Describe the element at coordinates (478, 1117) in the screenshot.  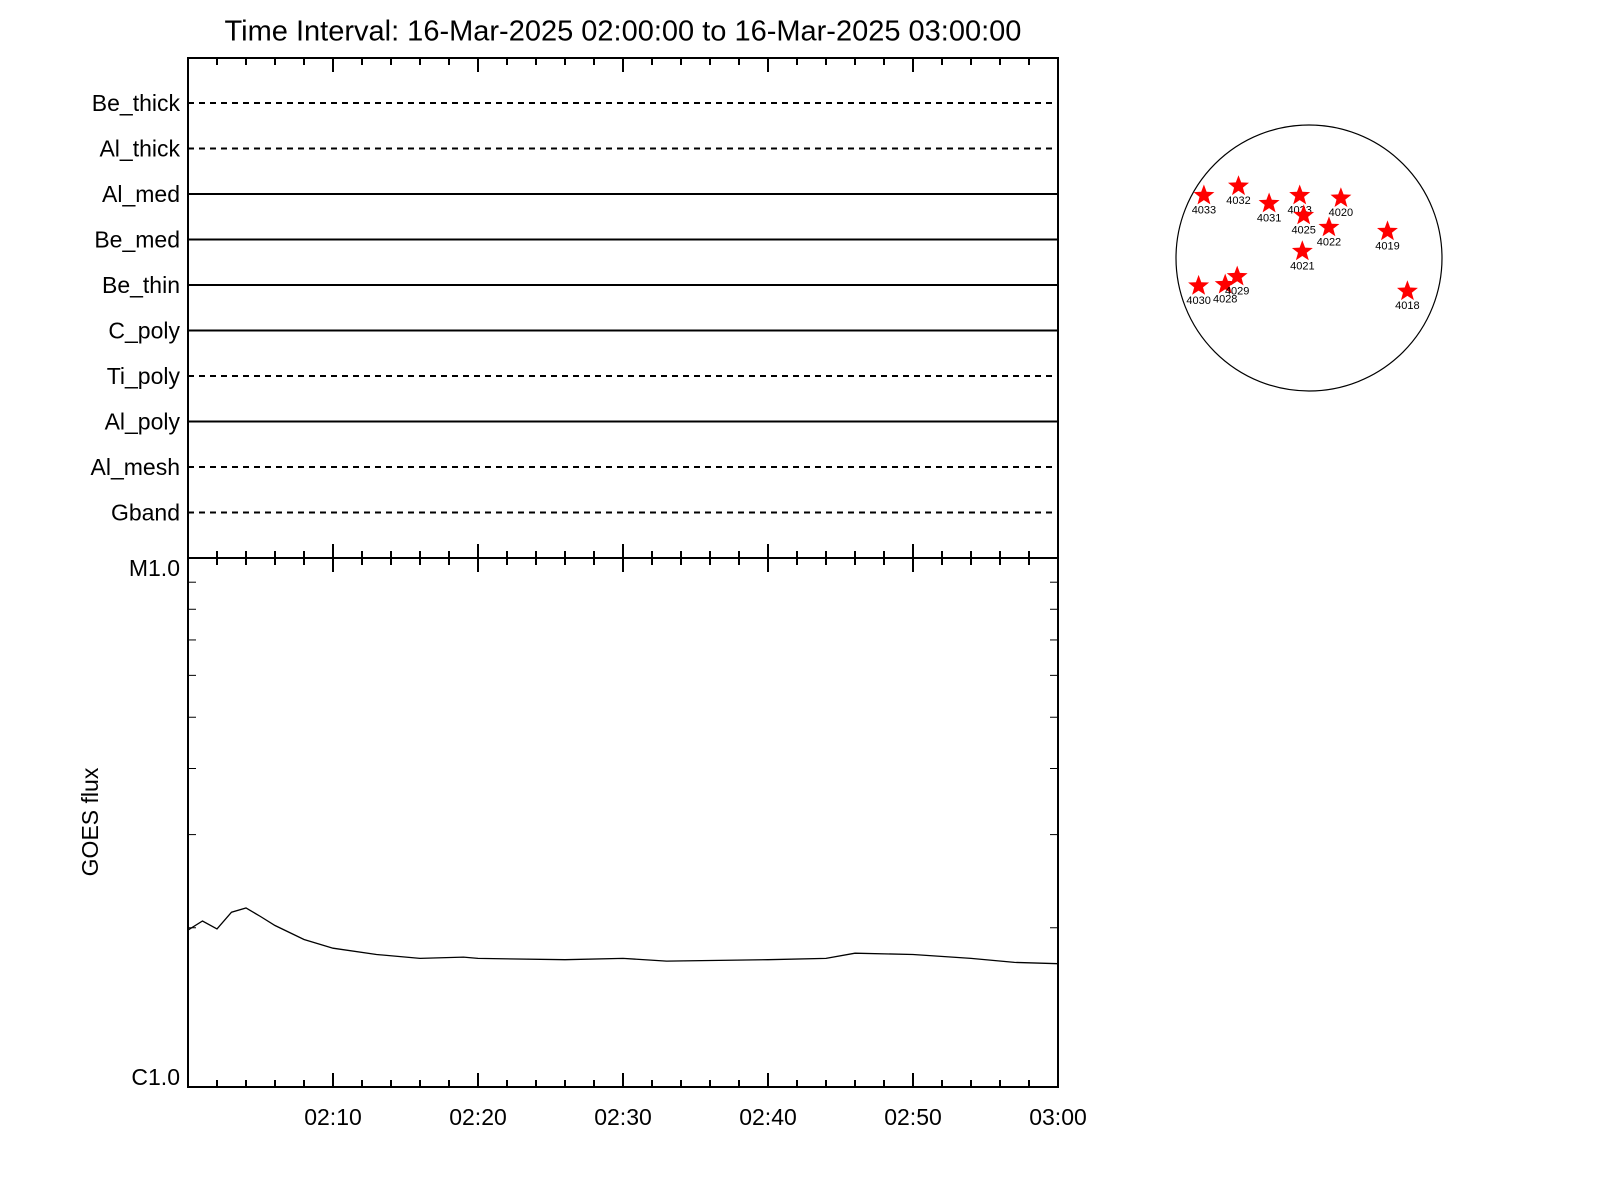
I see `x-tick-label: 02:20` at that location.